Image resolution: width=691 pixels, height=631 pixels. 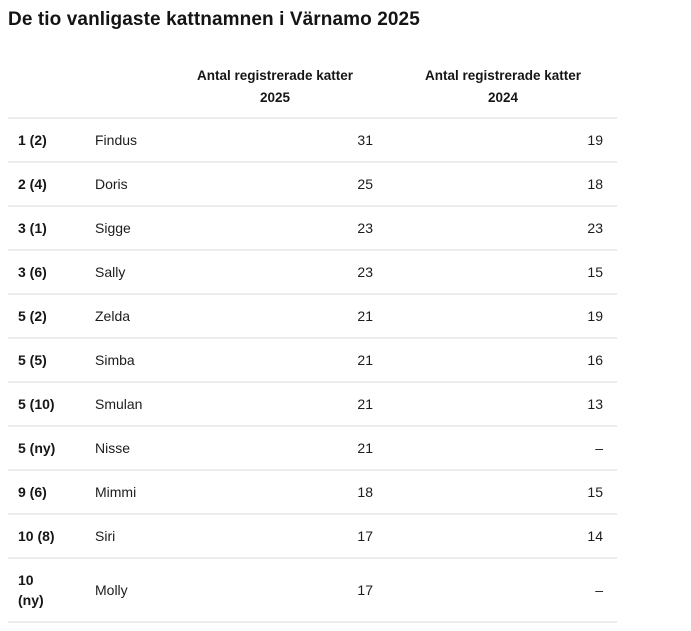 What do you see at coordinates (595, 360) in the screenshot?
I see `count-2024-cell: 16` at bounding box center [595, 360].